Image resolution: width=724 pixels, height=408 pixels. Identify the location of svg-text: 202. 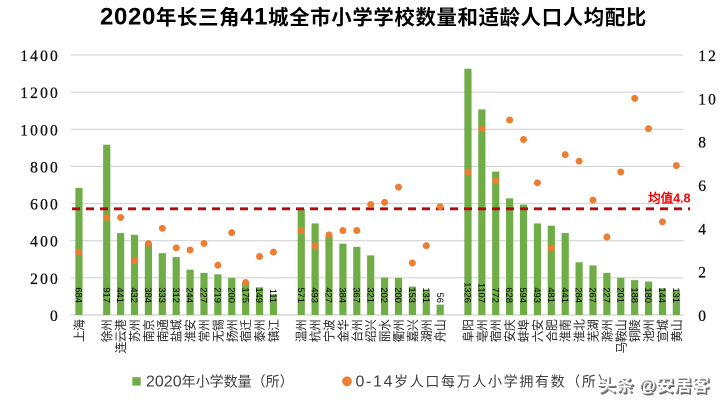
(384, 295).